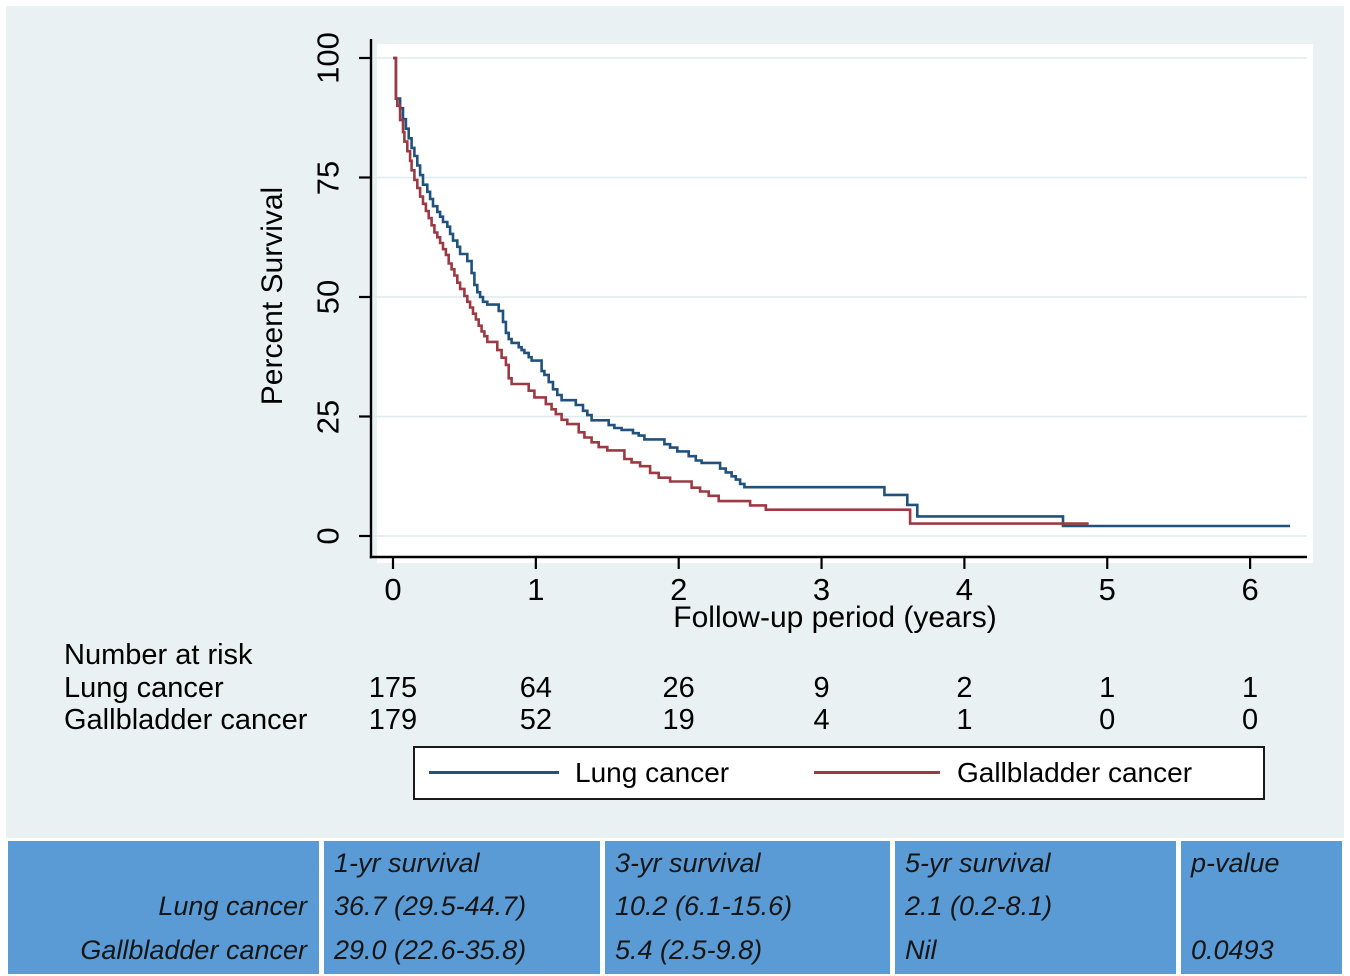  I want to click on y-tick-label-0: 0, so click(328, 536).